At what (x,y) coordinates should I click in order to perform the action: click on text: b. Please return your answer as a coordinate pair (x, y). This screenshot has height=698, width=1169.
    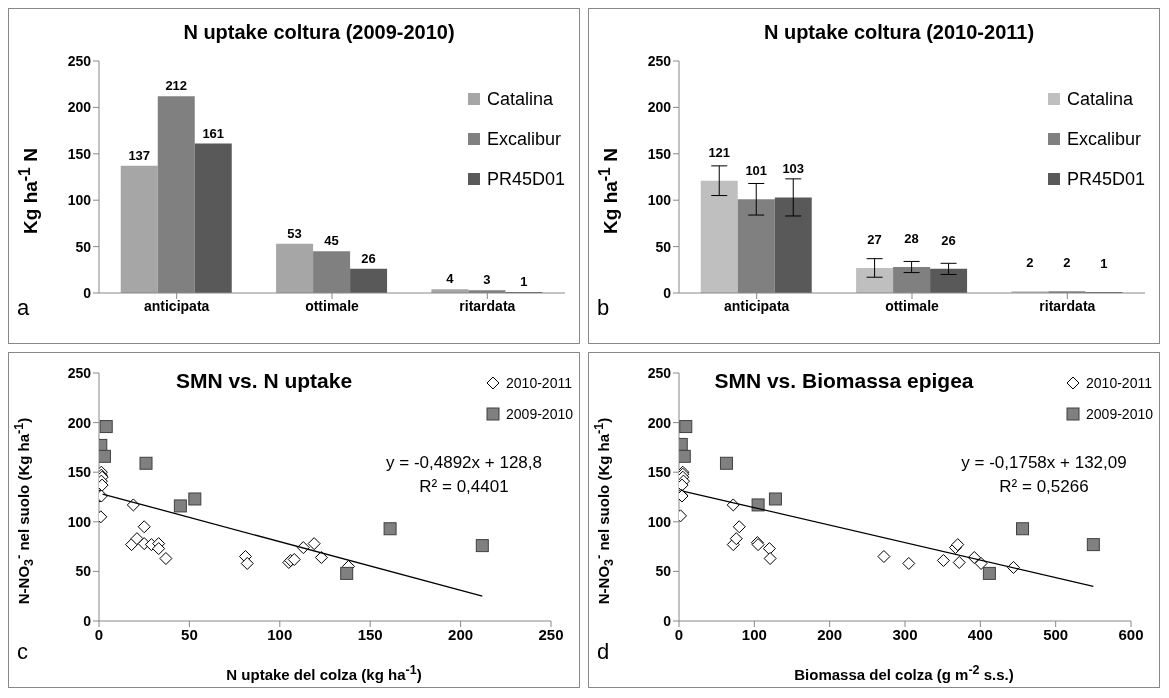
    Looking at the image, I should click on (603, 308).